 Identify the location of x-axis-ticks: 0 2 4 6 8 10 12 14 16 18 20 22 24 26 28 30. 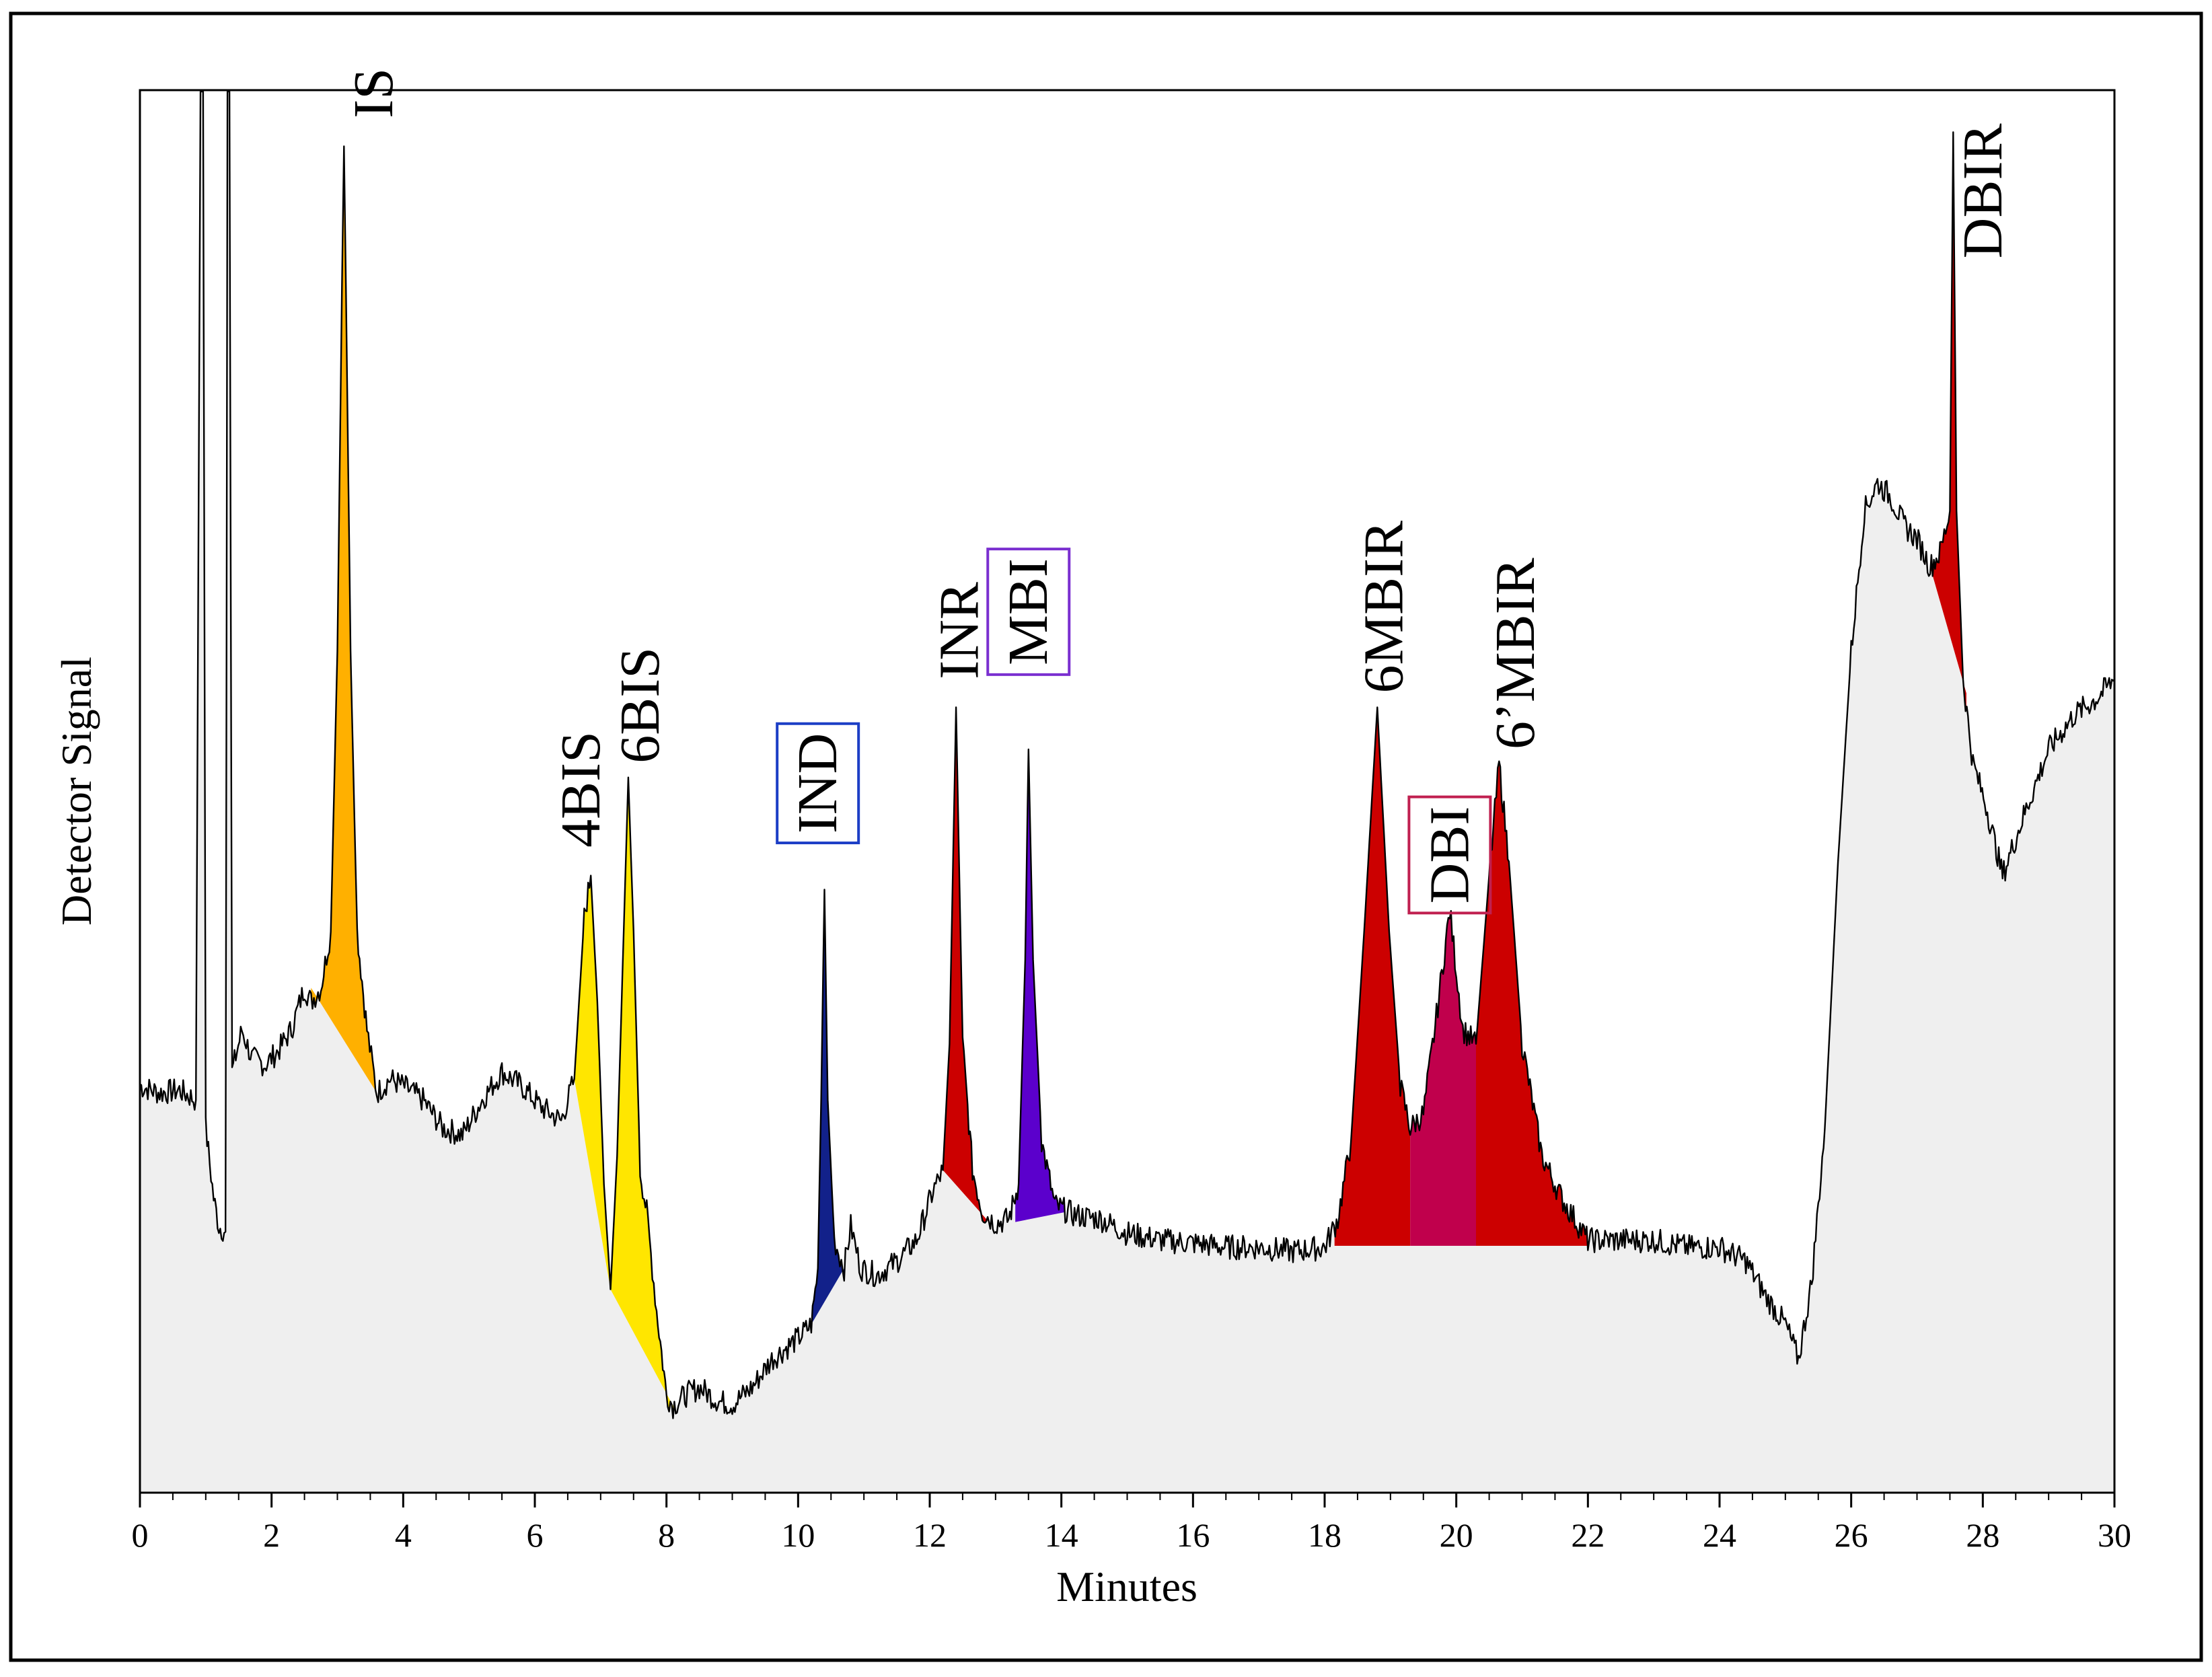
(1131, 1523).